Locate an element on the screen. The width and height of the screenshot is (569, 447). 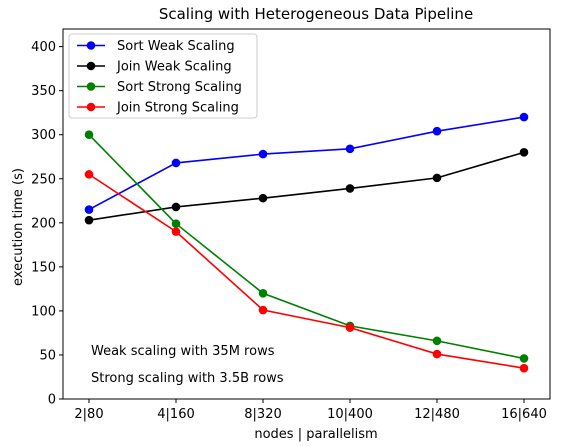
y-tick-label: 100 is located at coordinates (43, 311).